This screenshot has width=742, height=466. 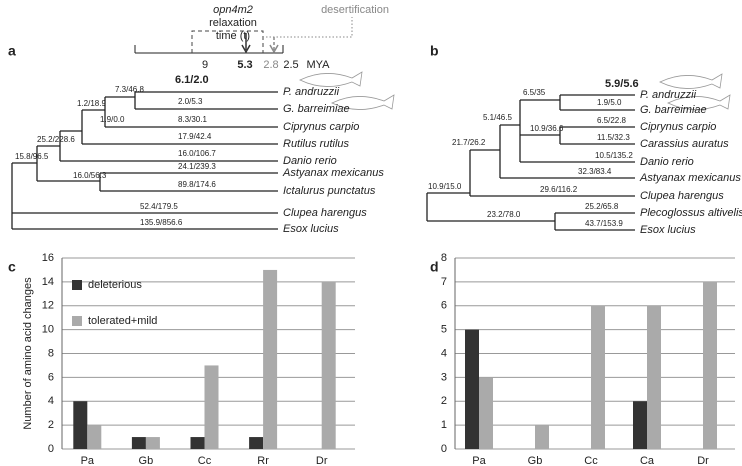 What do you see at coordinates (647, 460) in the screenshot?
I see `x-tick-label: Ca` at bounding box center [647, 460].